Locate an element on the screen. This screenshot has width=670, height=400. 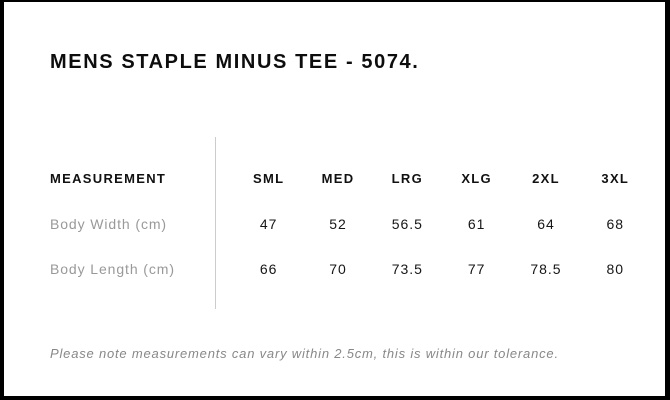
size-column-header-2xl: 2XL is located at coordinates (546, 178).